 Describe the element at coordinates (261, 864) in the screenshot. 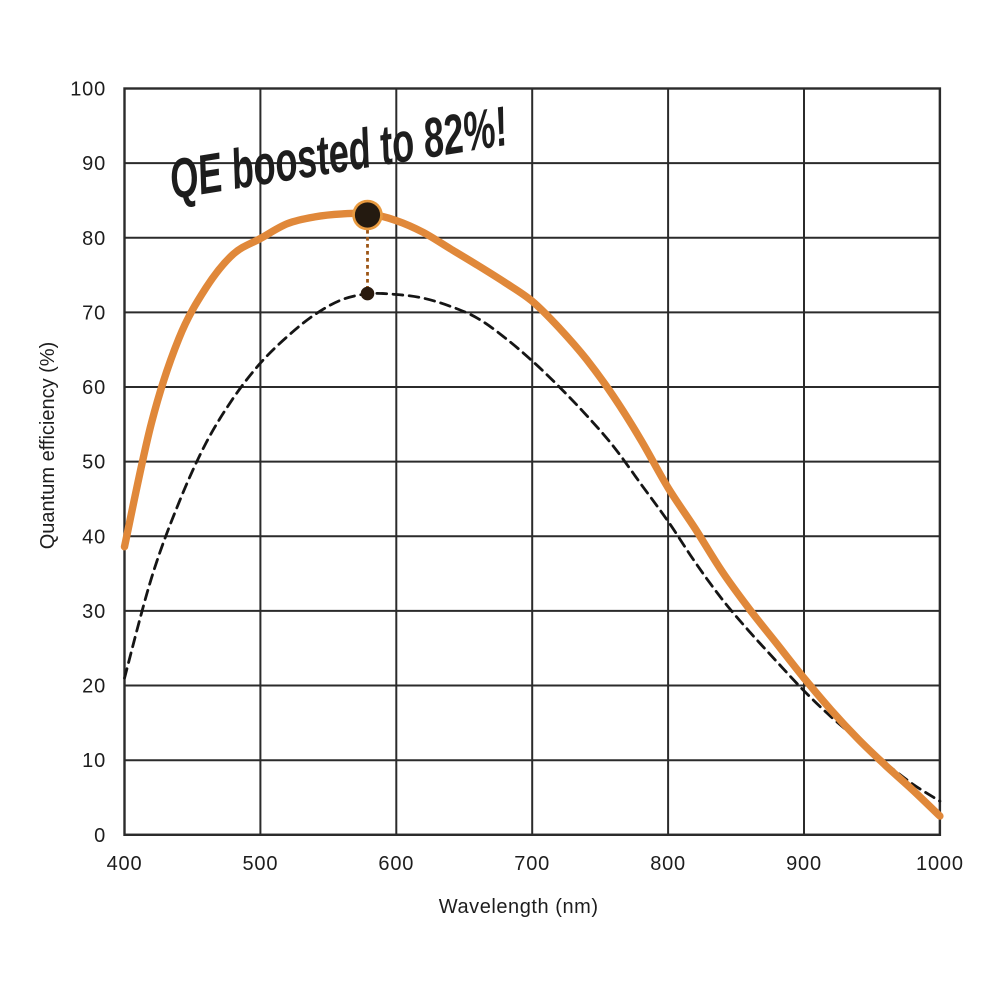

I see `svg-text: 500` at that location.